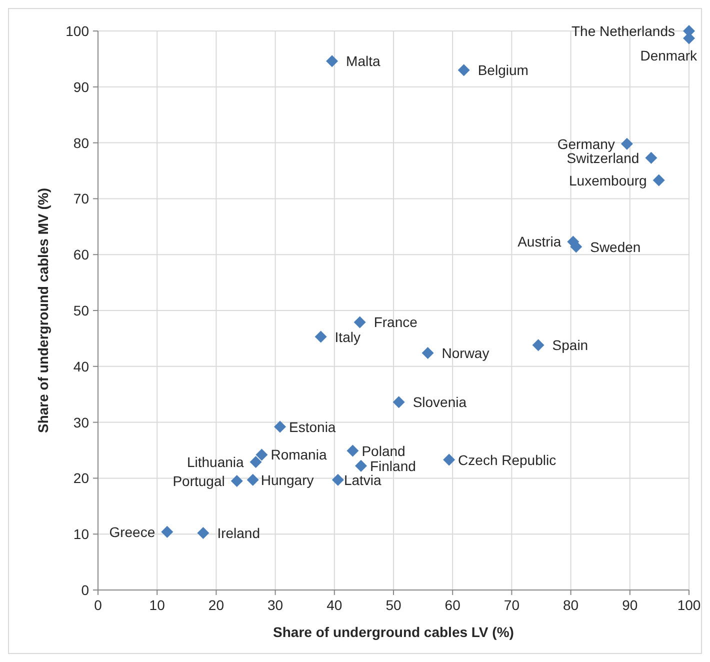 The height and width of the screenshot is (662, 710). Describe the element at coordinates (512, 605) in the screenshot. I see `x-tick-label: 70` at that location.